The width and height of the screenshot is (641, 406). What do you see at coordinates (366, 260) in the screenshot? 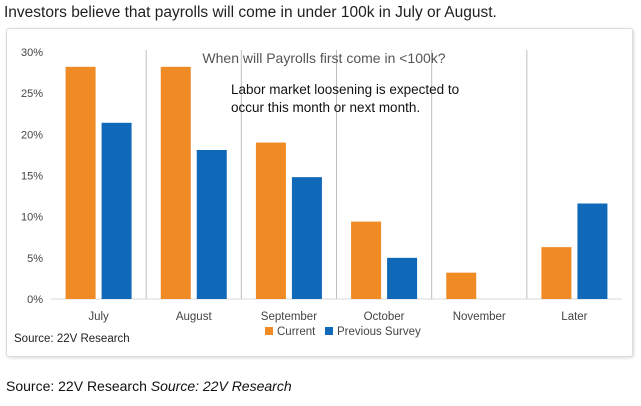
I see `bar-current-october` at bounding box center [366, 260].